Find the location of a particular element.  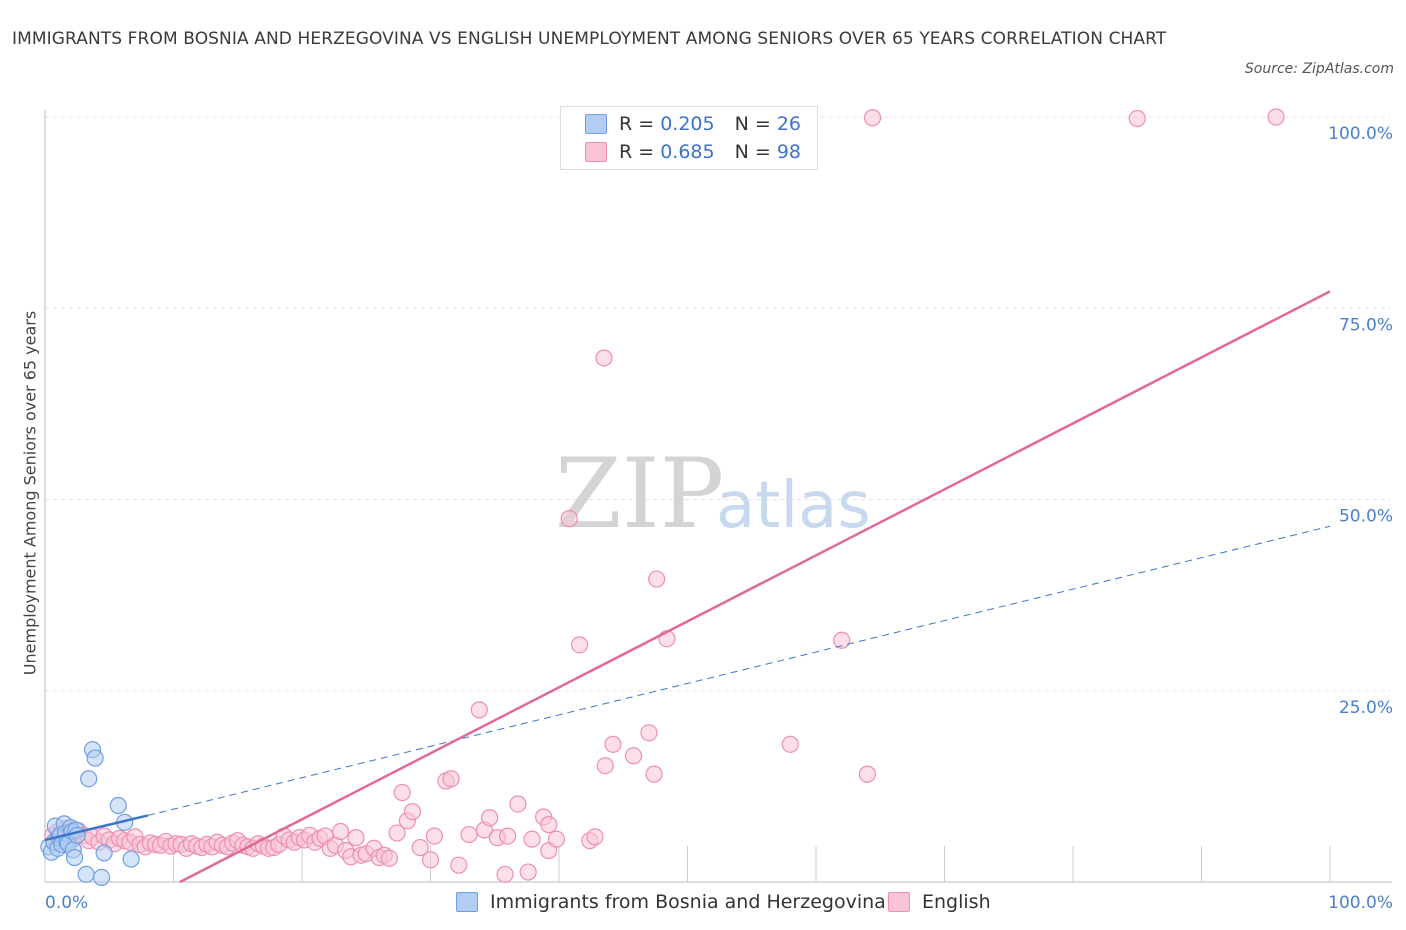

y-tick-label-0: 25.0% is located at coordinates (1366, 708).